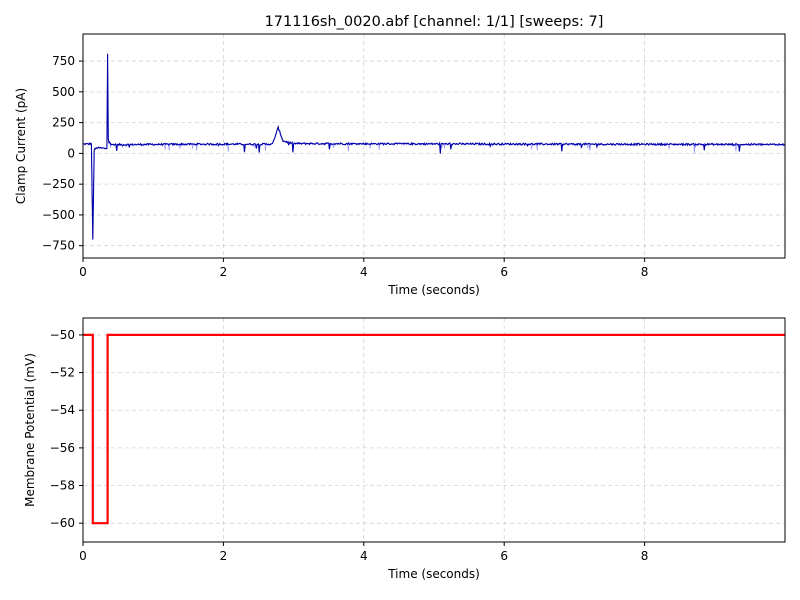  What do you see at coordinates (58, 215) in the screenshot?
I see `y-tick-label: −500` at bounding box center [58, 215].